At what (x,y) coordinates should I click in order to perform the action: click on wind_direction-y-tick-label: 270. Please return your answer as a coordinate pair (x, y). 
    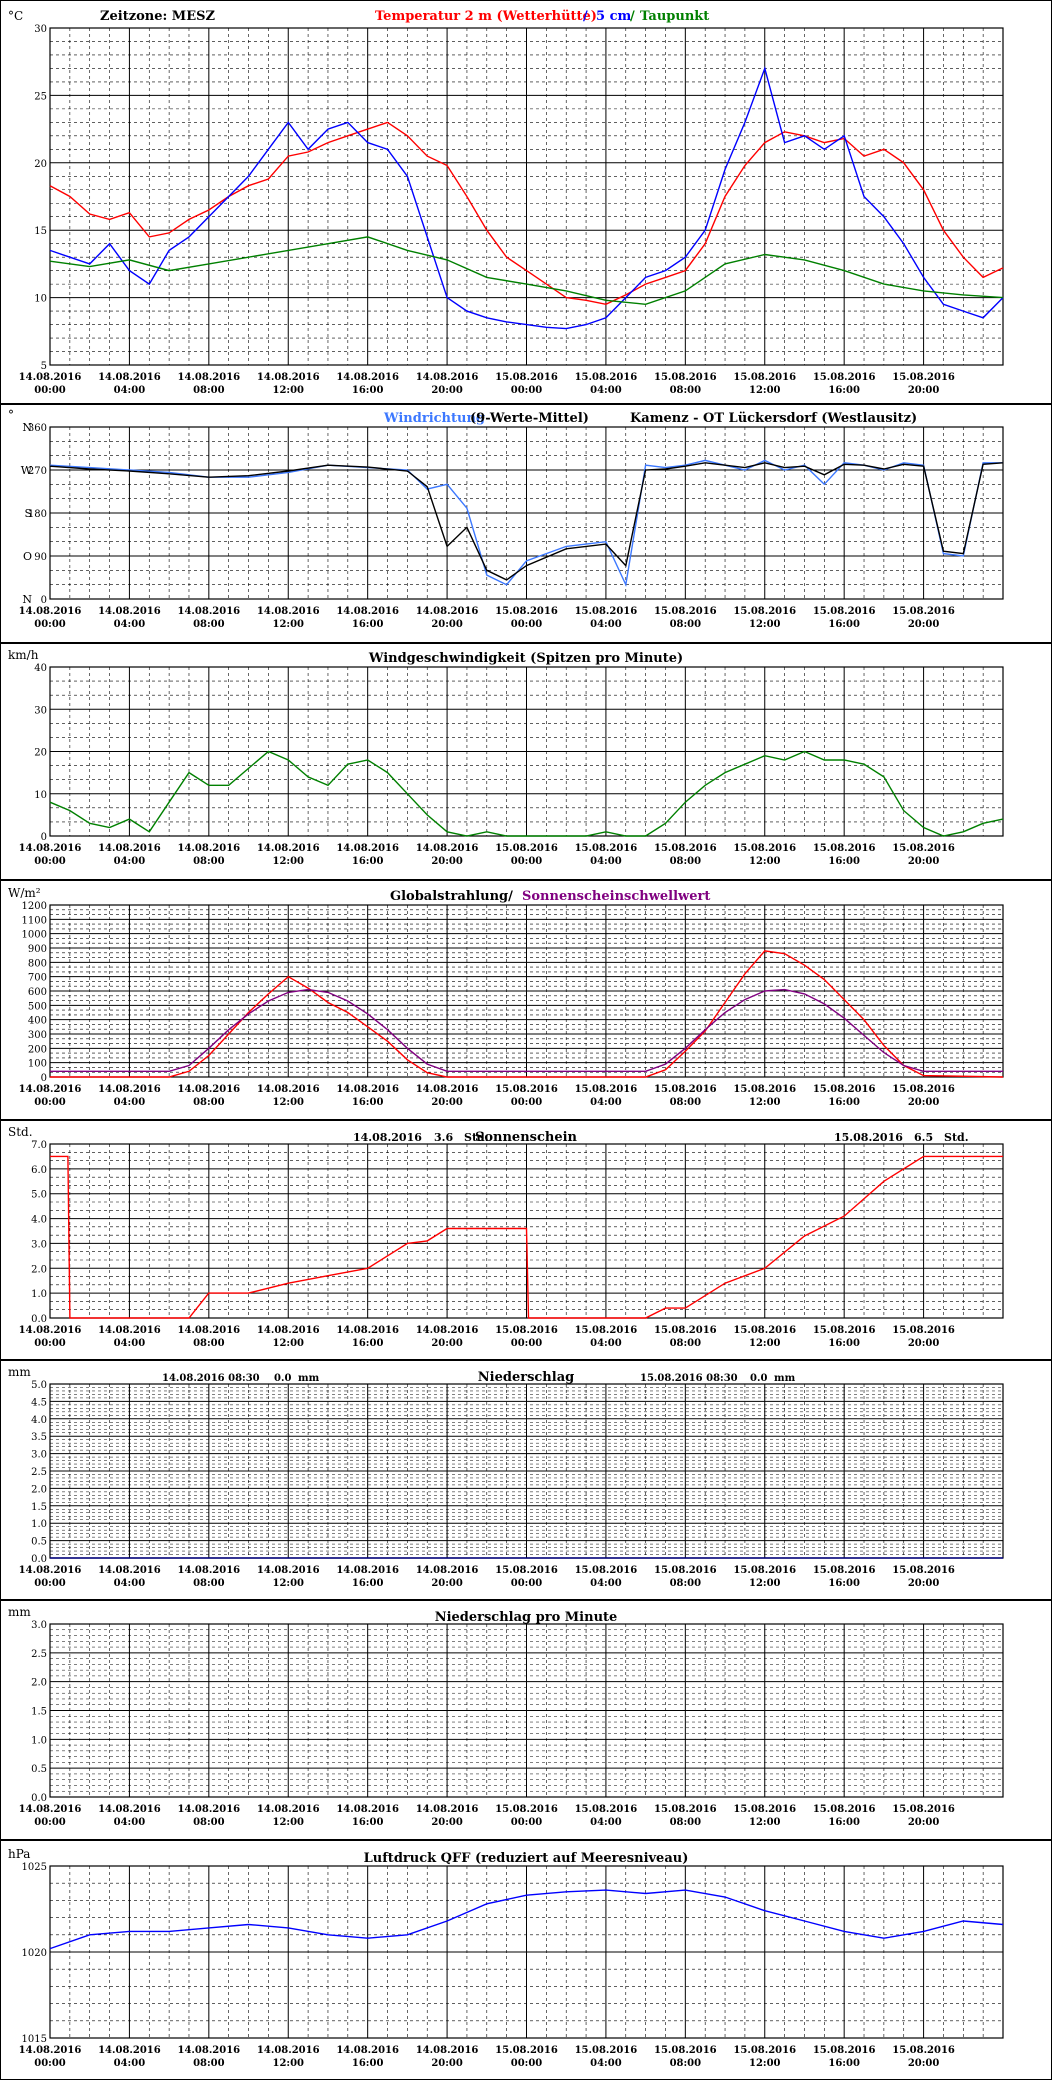
    Looking at the image, I should click on (37, 471).